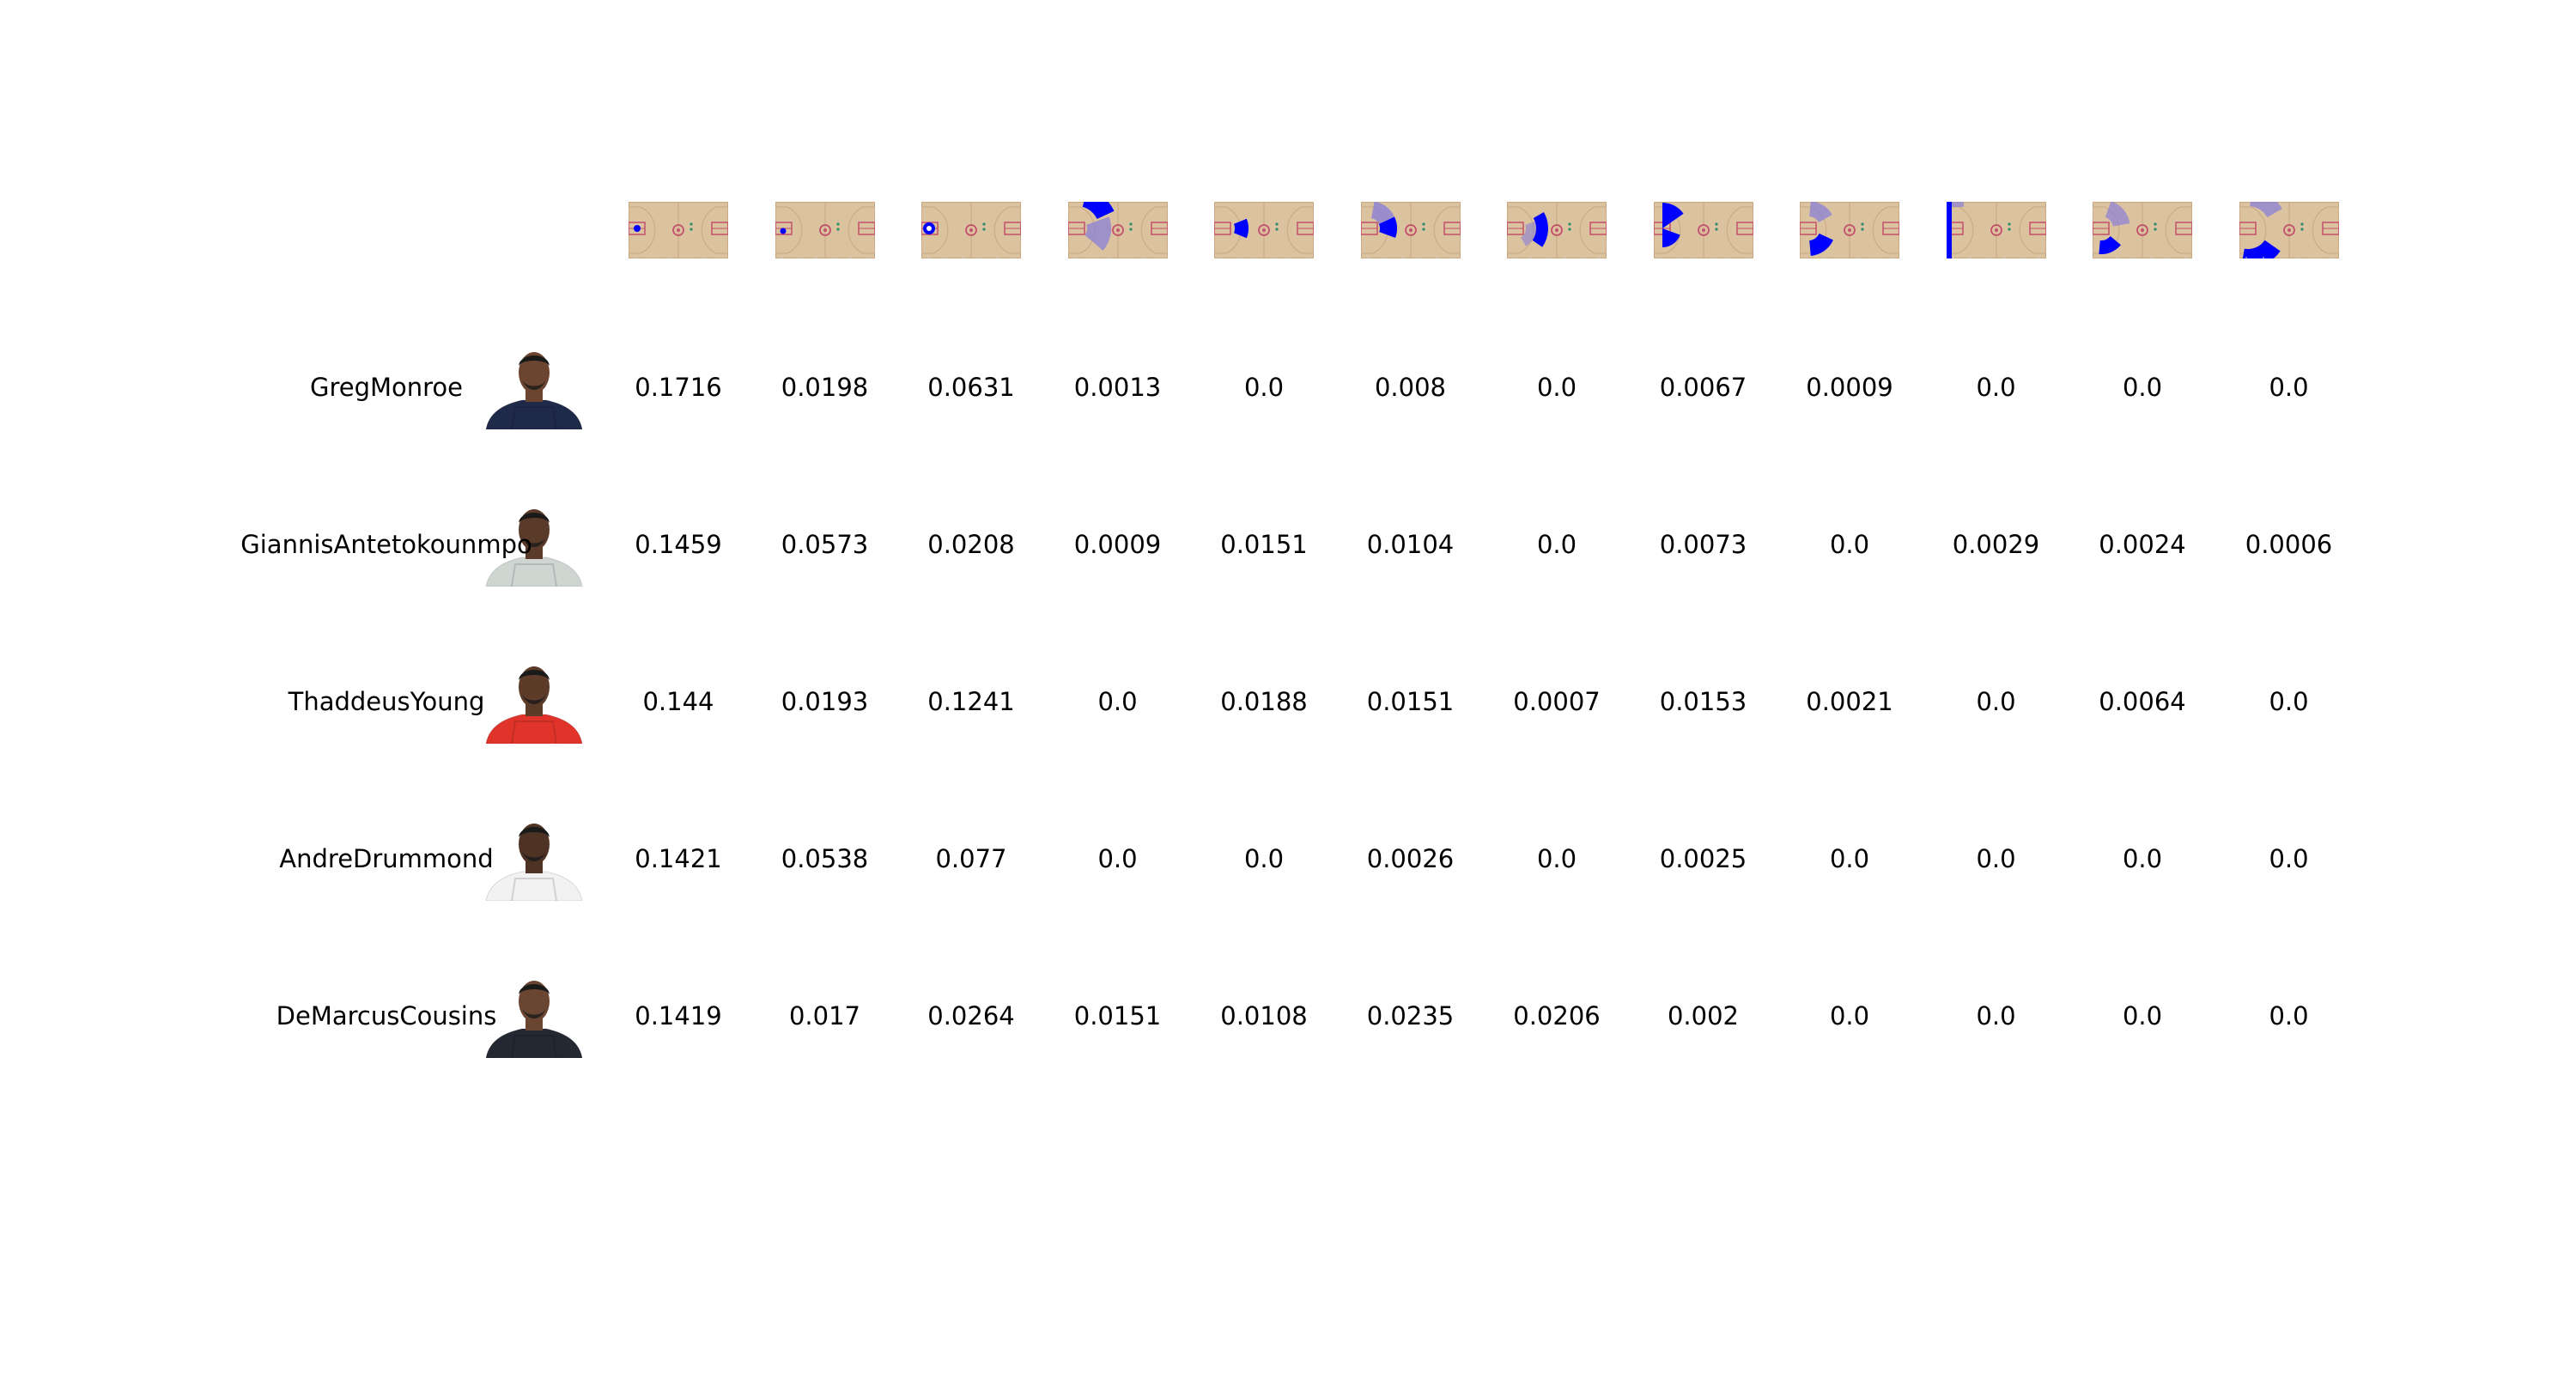 The width and height of the screenshot is (2576, 1374). Describe the element at coordinates (971, 1015) in the screenshot. I see `value-cell: 0.0264` at that location.